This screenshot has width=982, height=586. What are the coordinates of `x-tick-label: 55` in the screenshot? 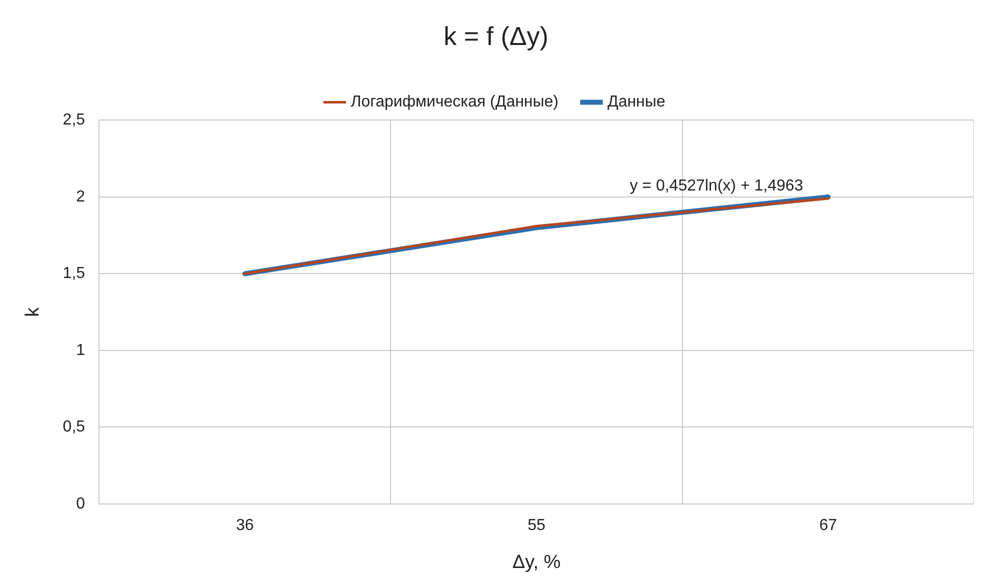 It's located at (537, 525).